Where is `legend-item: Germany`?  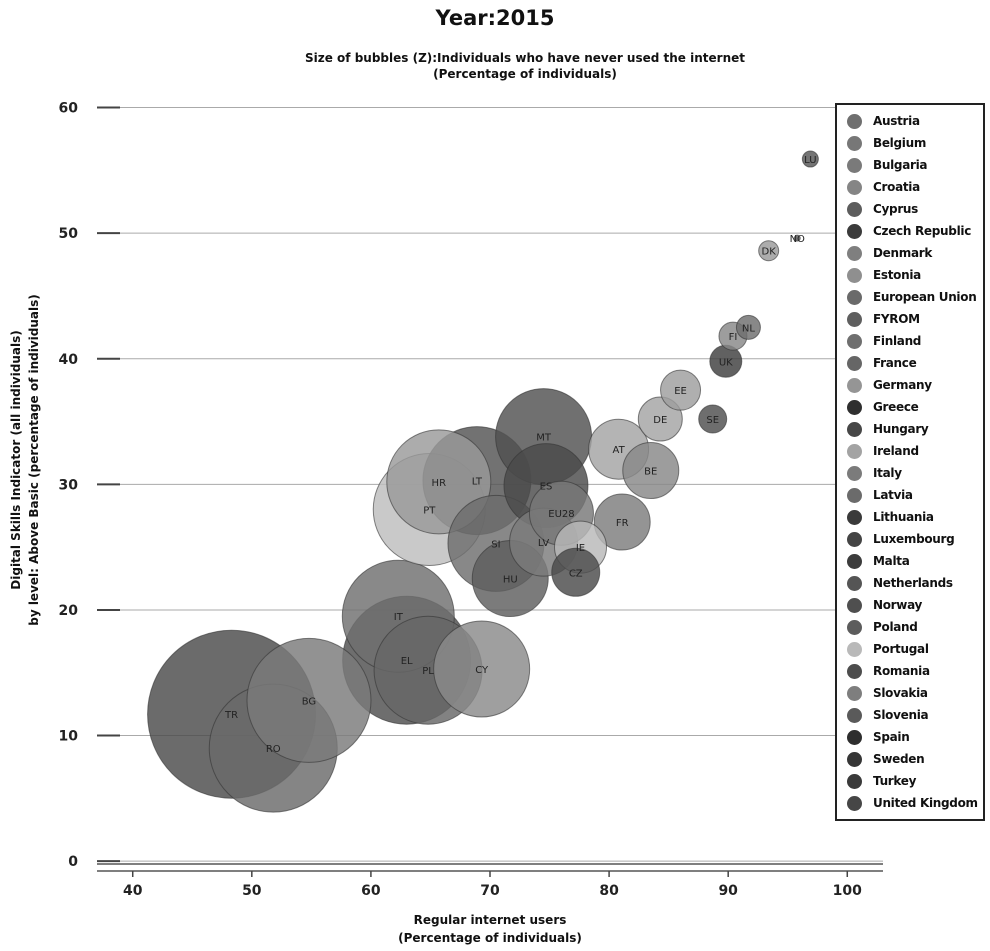 legend-item: Germany is located at coordinates (910, 385).